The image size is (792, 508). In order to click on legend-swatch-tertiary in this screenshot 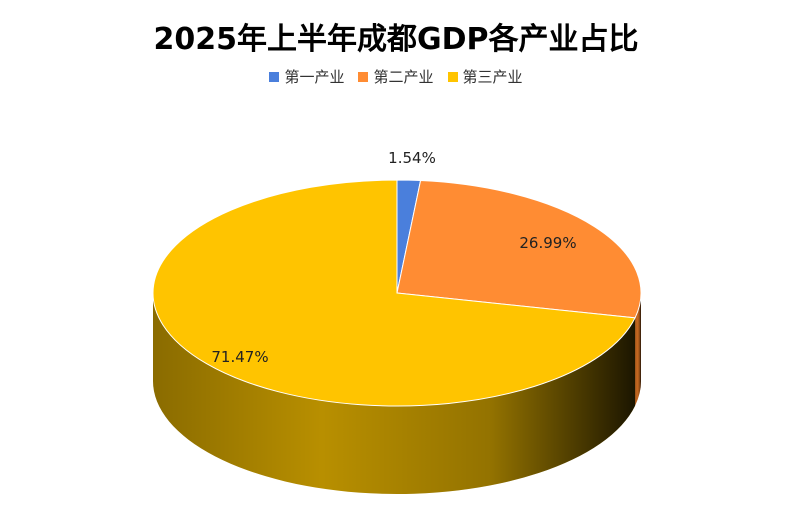, I will do `click(452, 76)`.